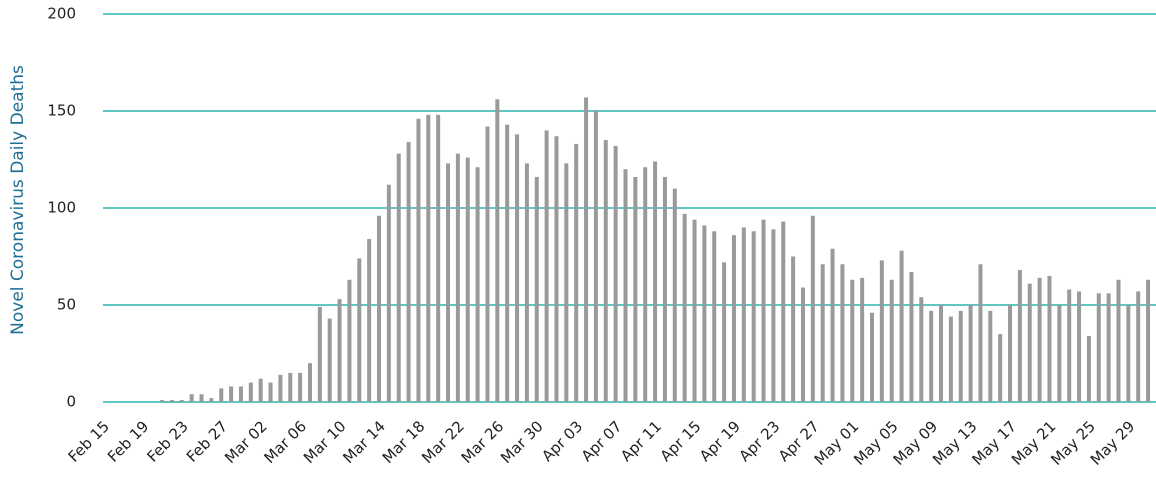  I want to click on x-tick-label: Apr 23, so click(759, 441).